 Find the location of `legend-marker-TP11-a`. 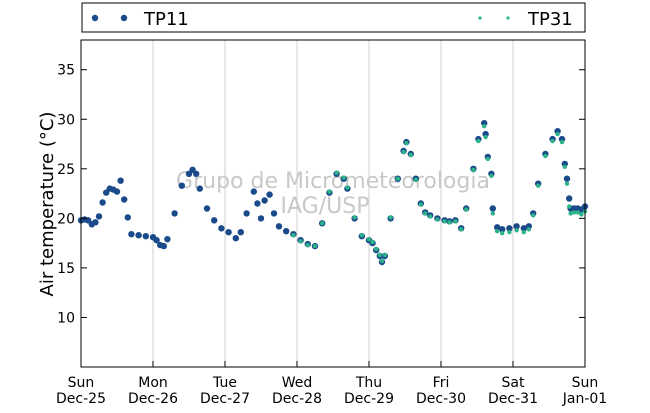

legend-marker-TP11-a is located at coordinates (95, 18).